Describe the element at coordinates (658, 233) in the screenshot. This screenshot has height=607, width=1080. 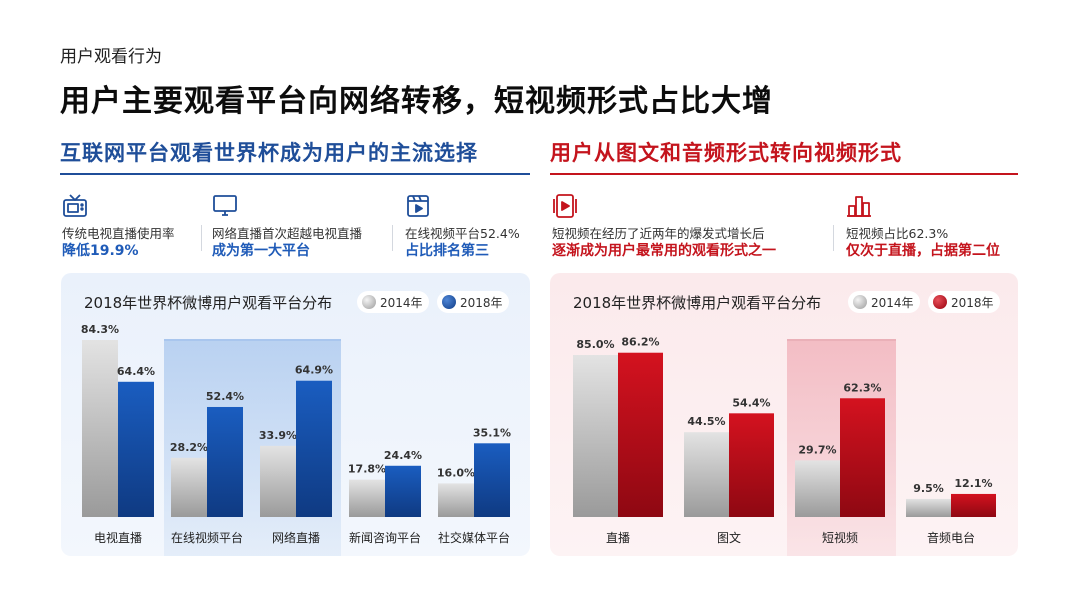
I see `stat-4-line1: 短视频在经历了近两年的爆发式增长后` at that location.